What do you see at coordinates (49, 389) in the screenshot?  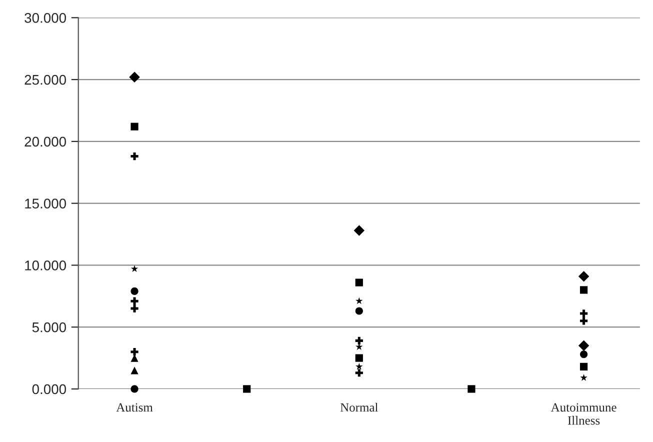 I see `y-tick-label: 0.000` at bounding box center [49, 389].